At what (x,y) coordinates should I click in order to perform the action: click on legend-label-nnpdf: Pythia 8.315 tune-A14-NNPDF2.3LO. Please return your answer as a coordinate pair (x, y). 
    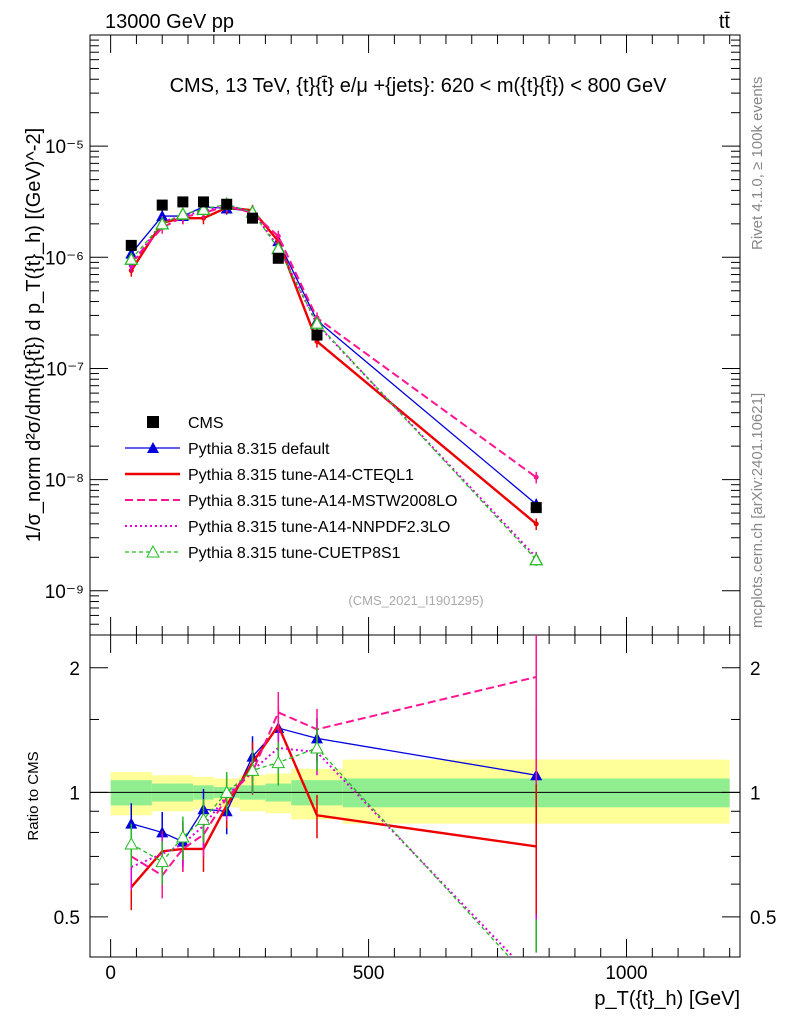
    Looking at the image, I should click on (319, 527).